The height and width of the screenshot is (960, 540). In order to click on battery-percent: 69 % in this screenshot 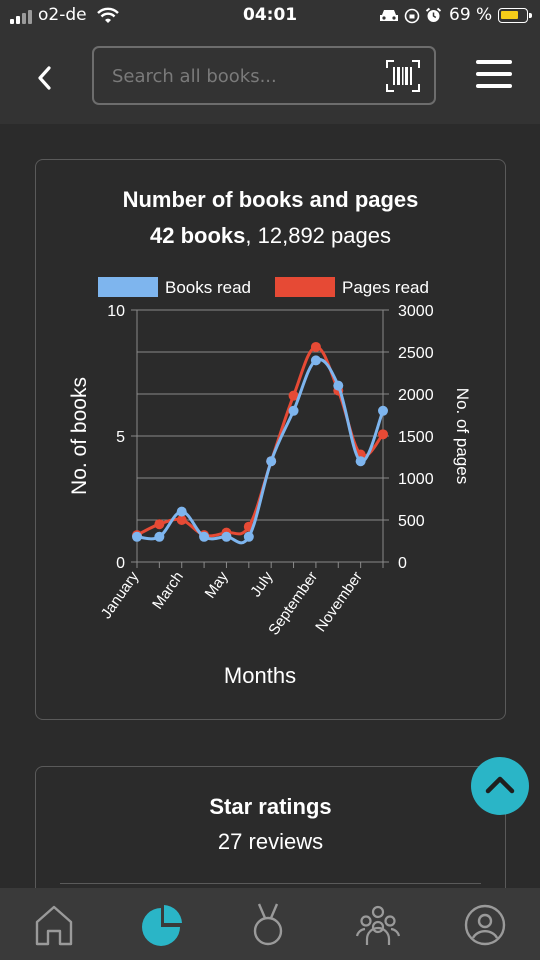, I will do `click(471, 15)`.